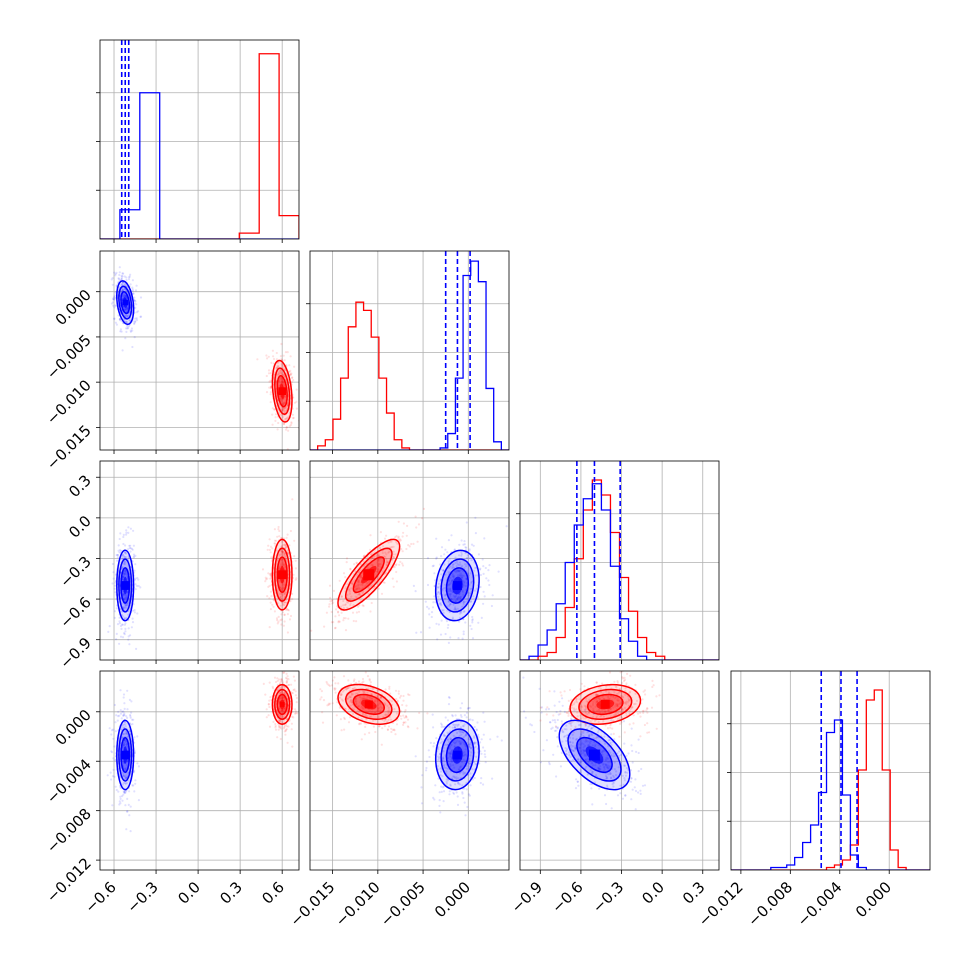  I want to click on hist-content, so click(619, 560).